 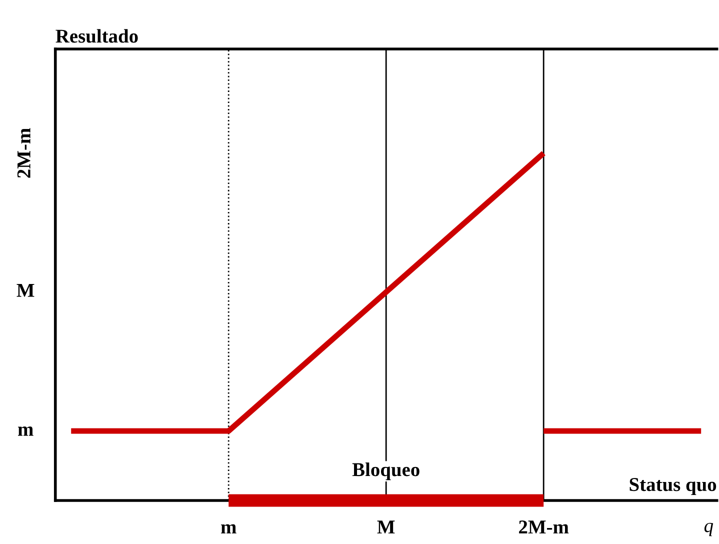 I want to click on x-axis-title: Status quo, so click(x=673, y=487).